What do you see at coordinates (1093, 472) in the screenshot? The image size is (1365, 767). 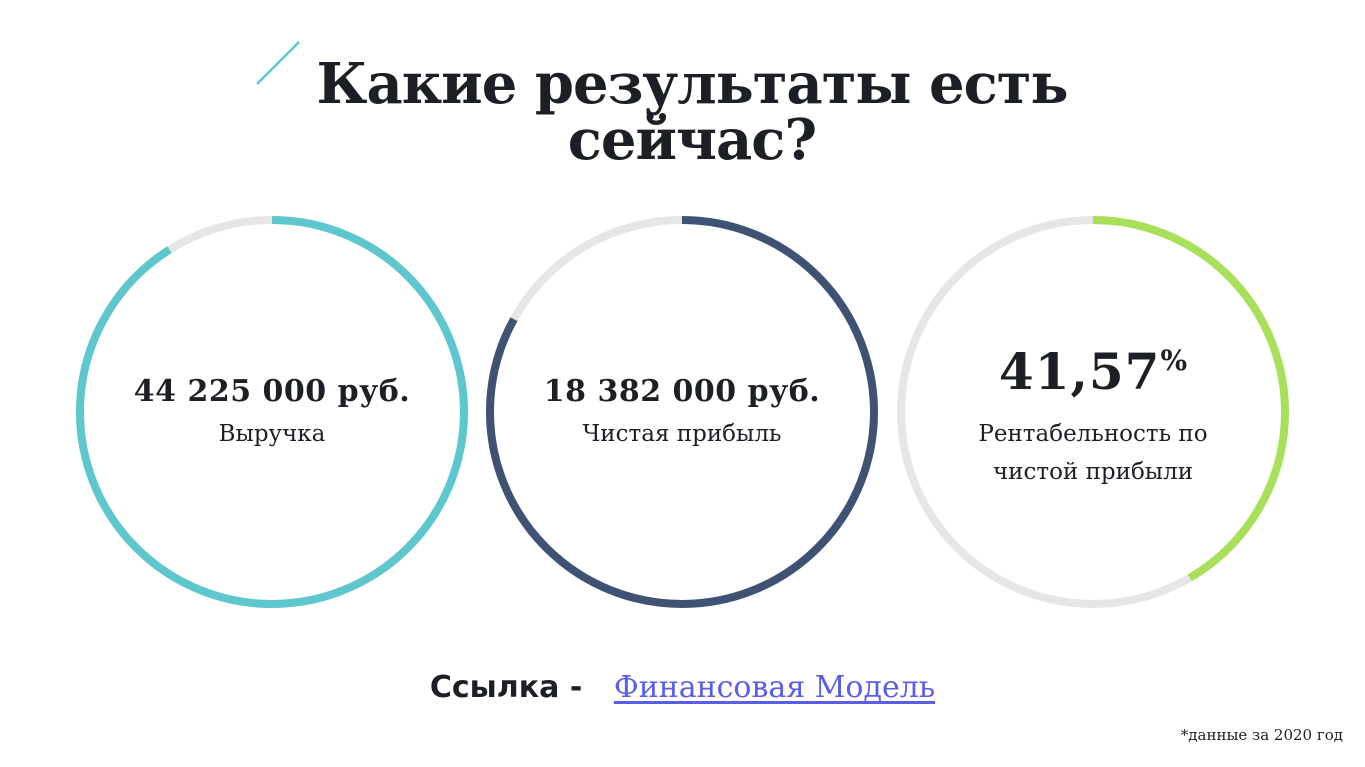 I see `profitability-label-line-2: чистой прибыли` at bounding box center [1093, 472].